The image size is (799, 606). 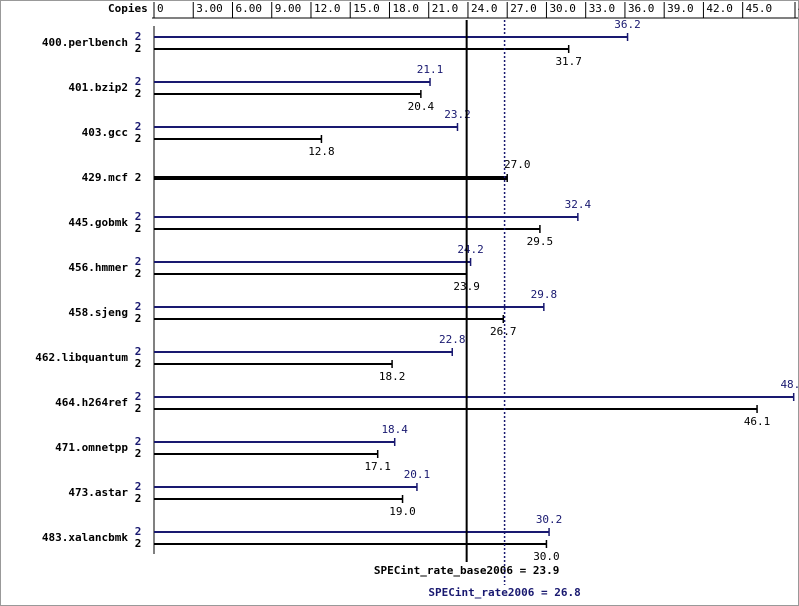 I want to click on value-label: 24.2, so click(x=470, y=249).